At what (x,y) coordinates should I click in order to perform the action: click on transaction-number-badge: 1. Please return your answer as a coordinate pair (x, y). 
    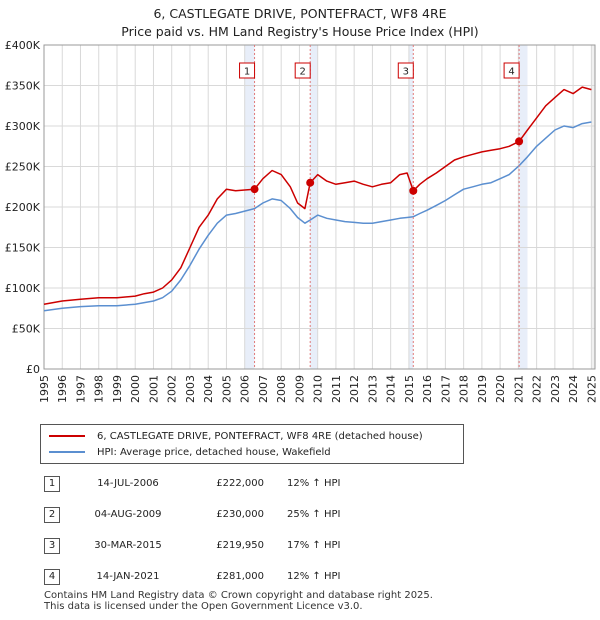
    Looking at the image, I should click on (52, 484).